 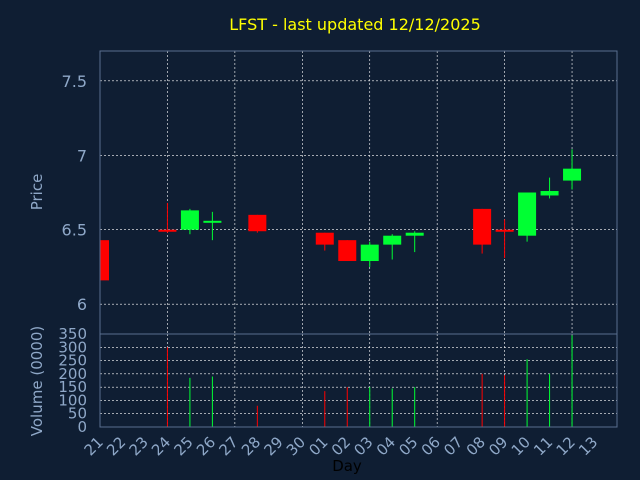 What do you see at coordinates (72, 334) in the screenshot?
I see `volume-tick-label: 350` at bounding box center [72, 334].